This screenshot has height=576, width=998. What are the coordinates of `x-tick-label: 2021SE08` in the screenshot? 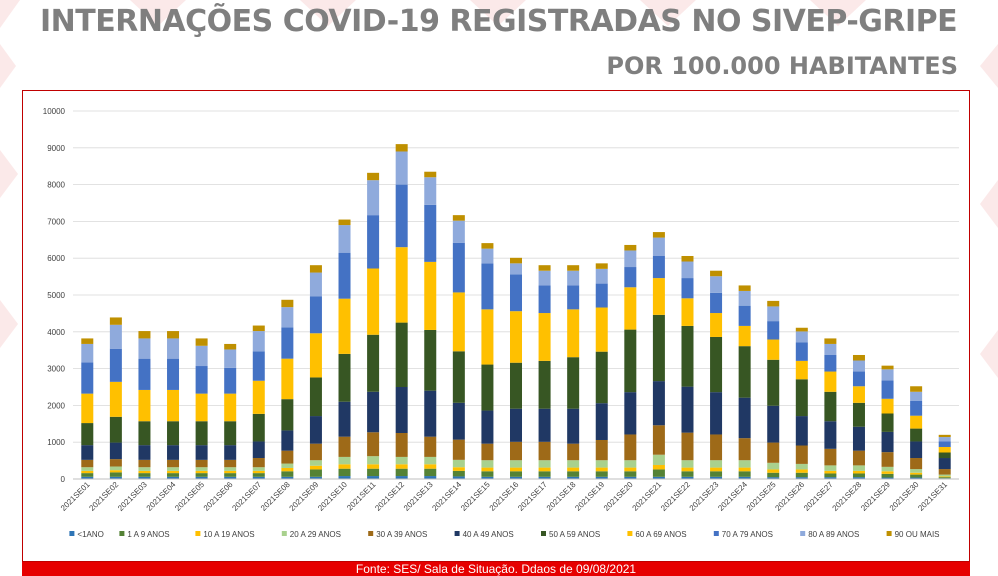 It's located at (275, 496).